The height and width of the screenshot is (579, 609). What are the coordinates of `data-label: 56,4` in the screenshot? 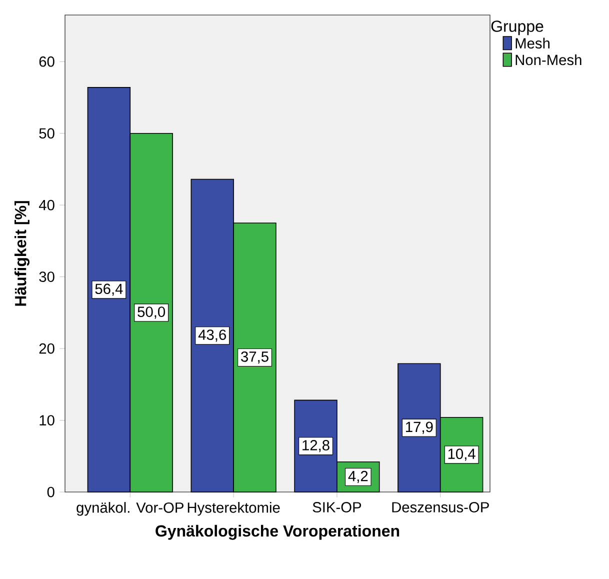 It's located at (109, 290).